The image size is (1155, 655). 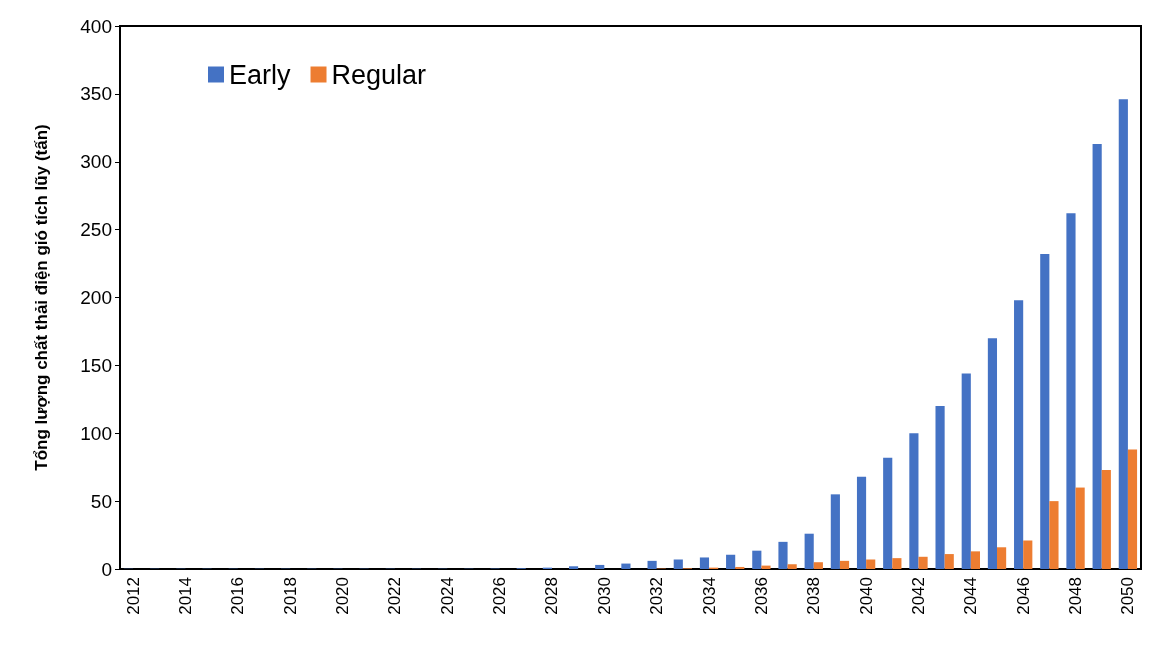 I want to click on x-tick-label: 2026, so click(x=500, y=596).